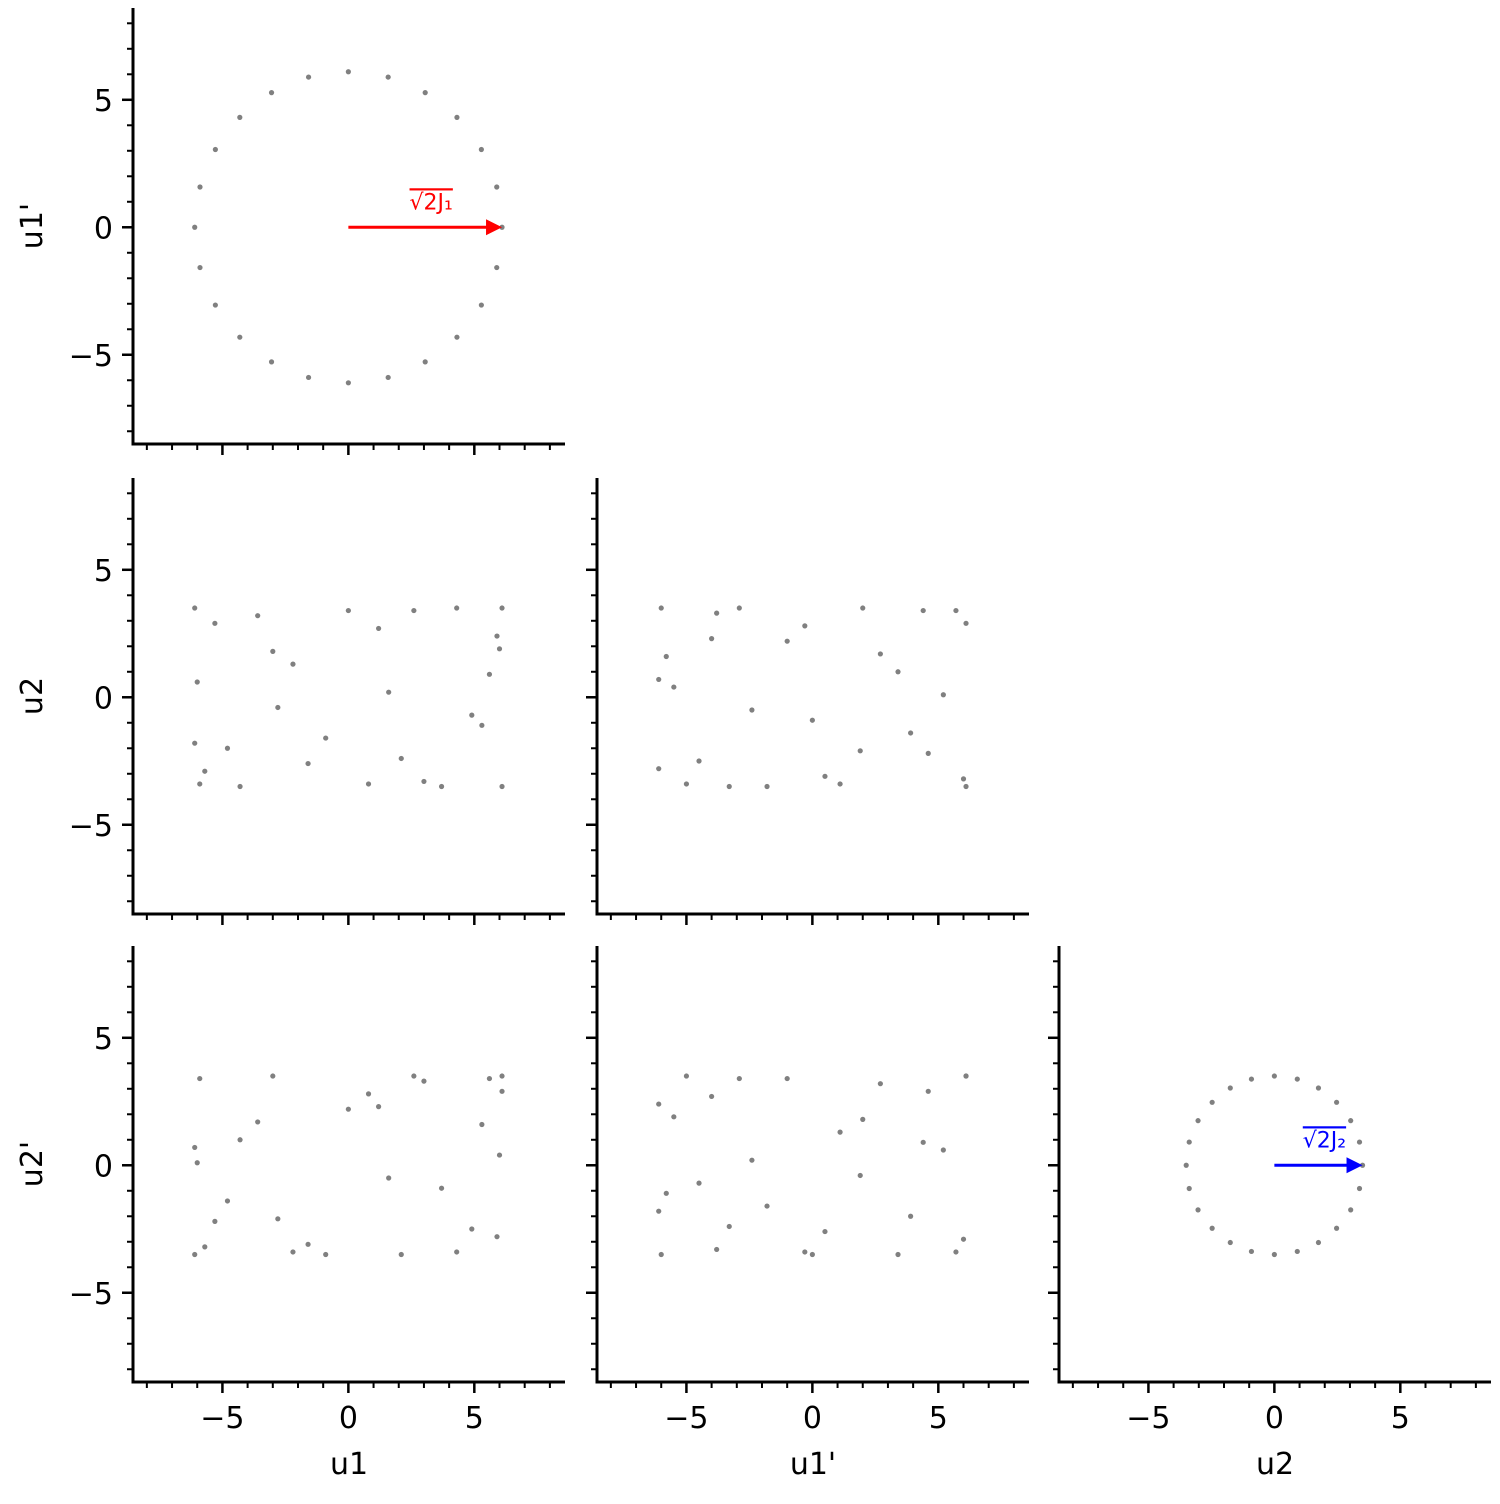 This screenshot has width=1500, height=1504. I want to click on y-axis-label: u1', so click(32, 226).